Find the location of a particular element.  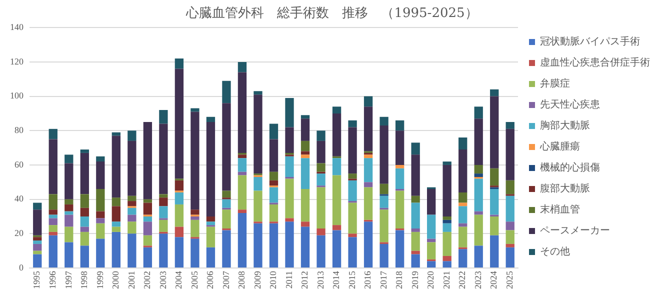

x-tick-label: 2001 is located at coordinates (131, 280).